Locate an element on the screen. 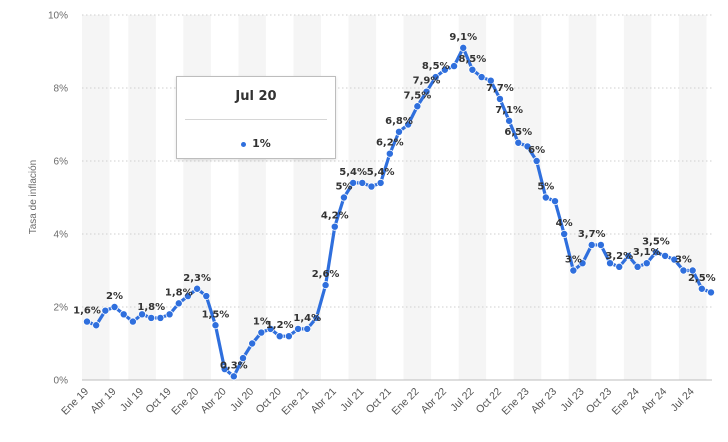 The image size is (728, 442). x-tick-label: Oct 23 is located at coordinates (599, 401).